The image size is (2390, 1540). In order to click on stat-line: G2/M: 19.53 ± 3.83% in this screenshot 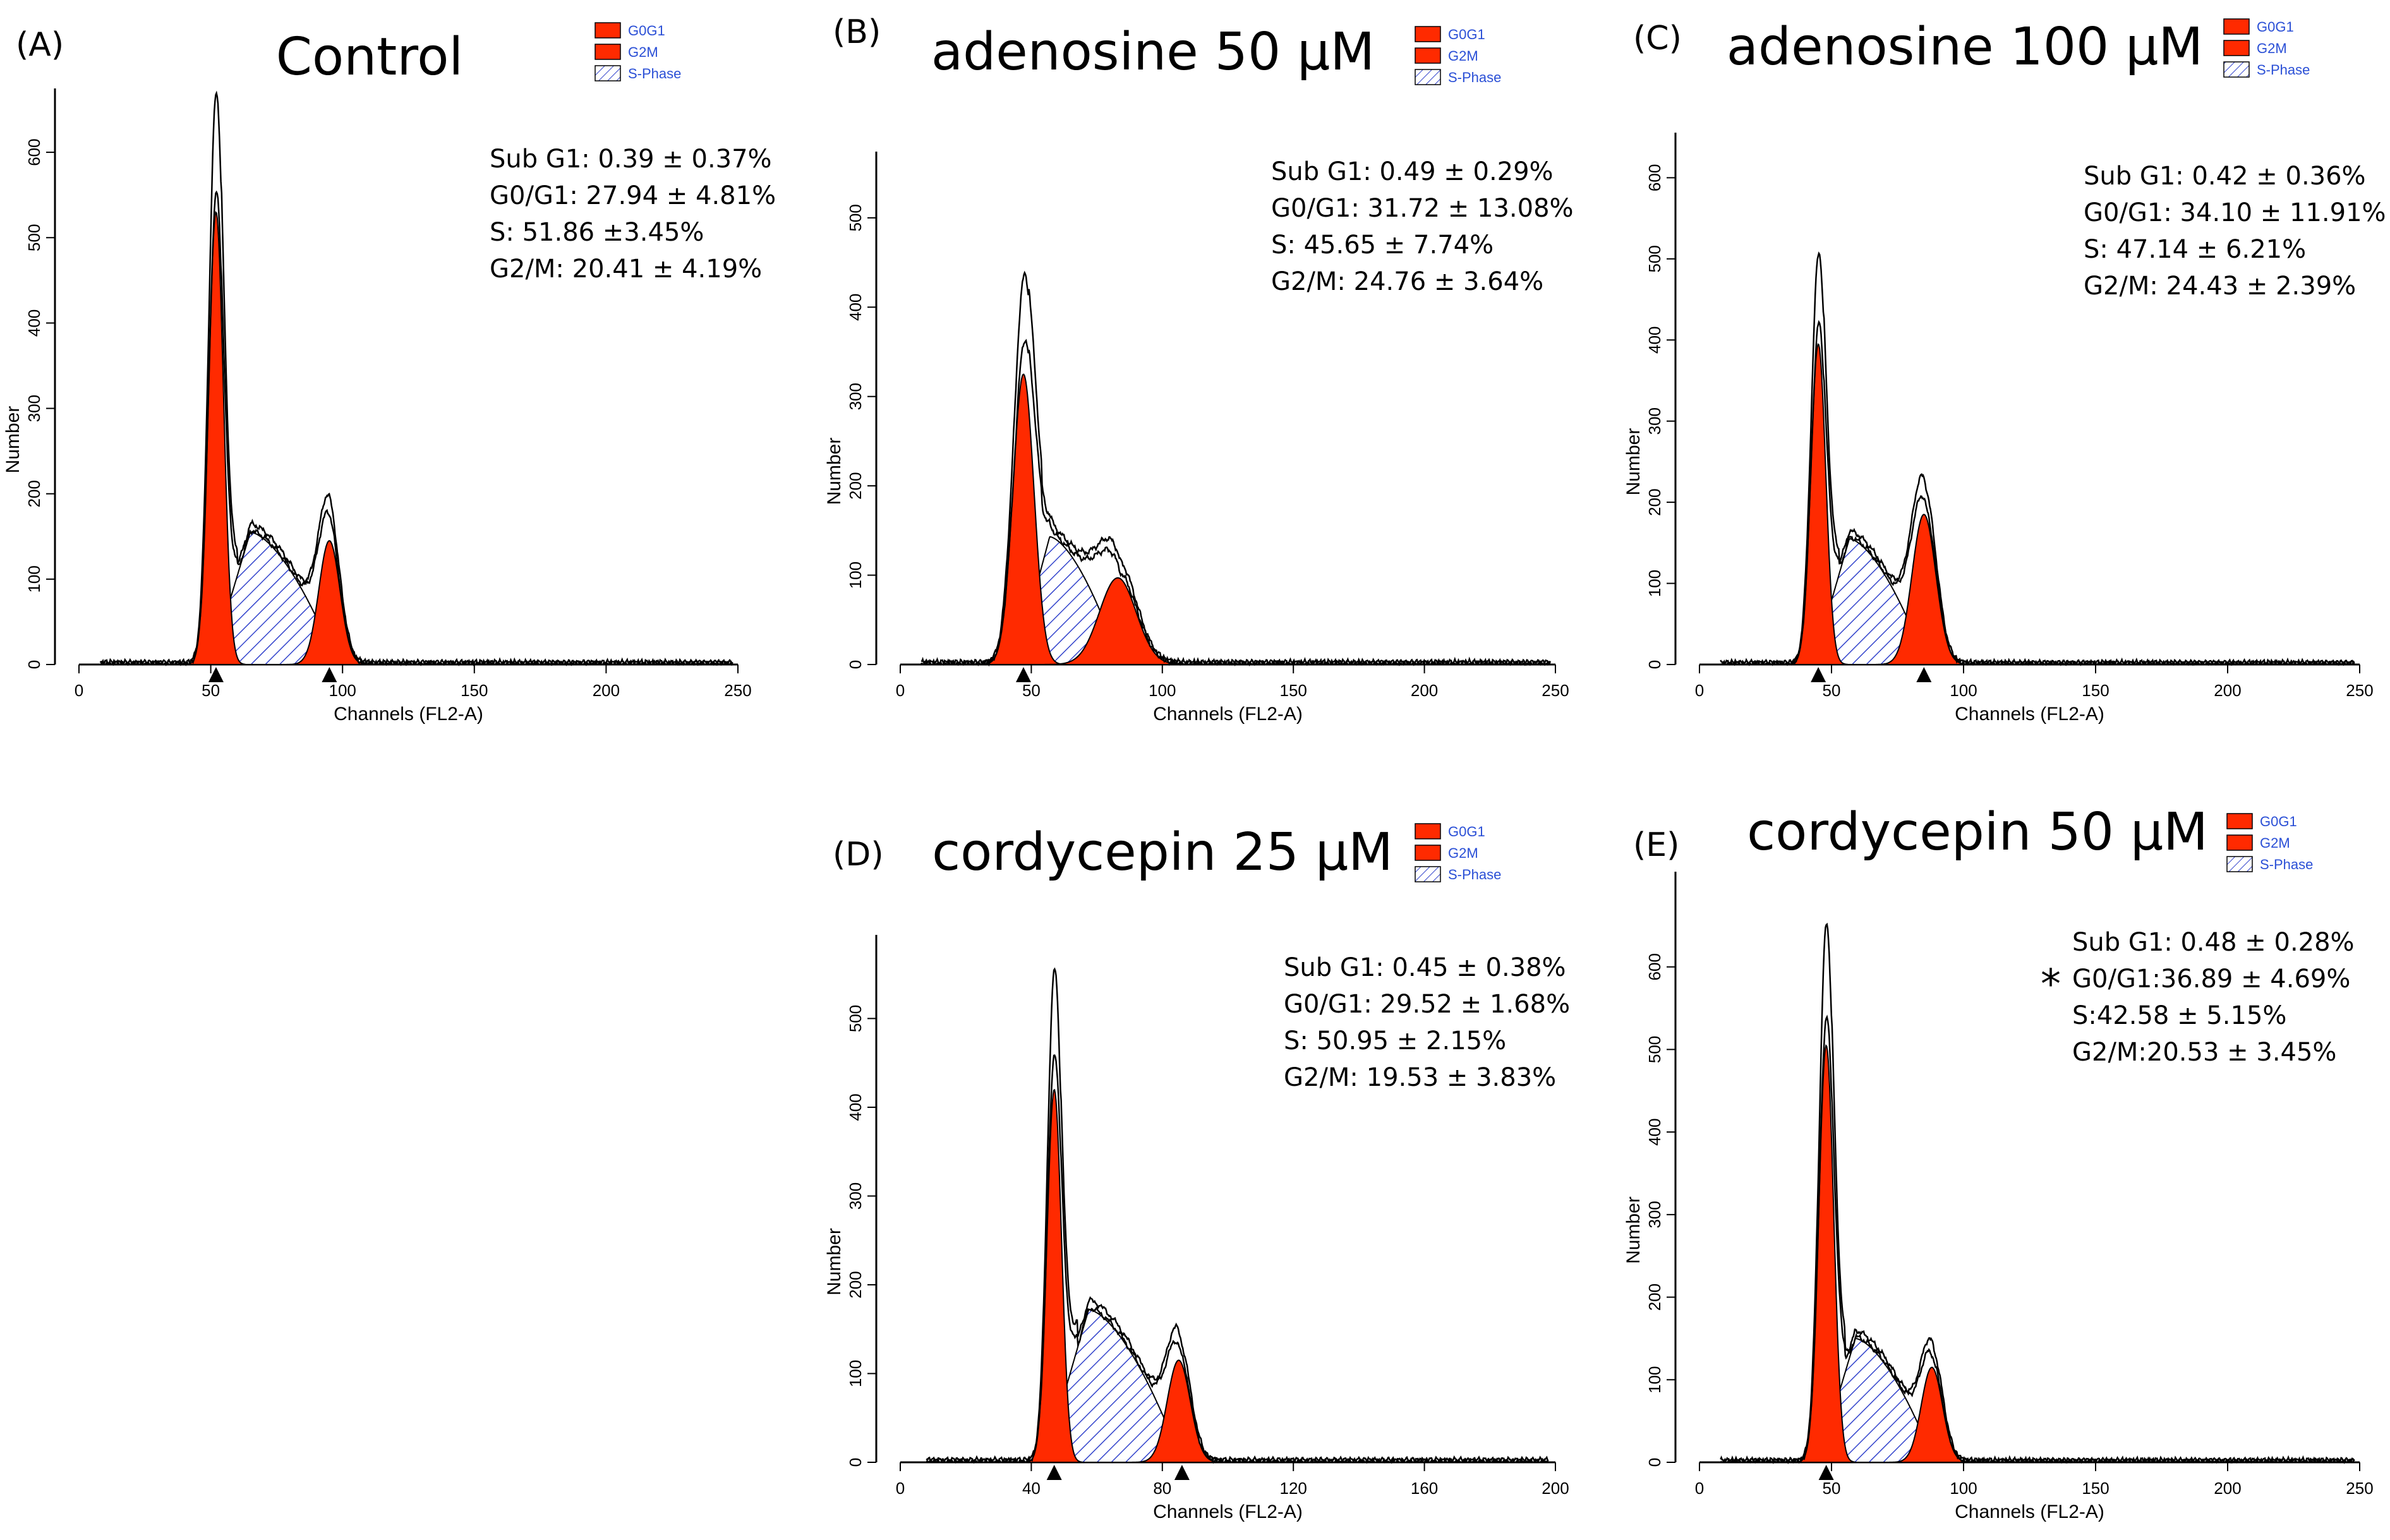, I will do `click(1420, 1077)`.